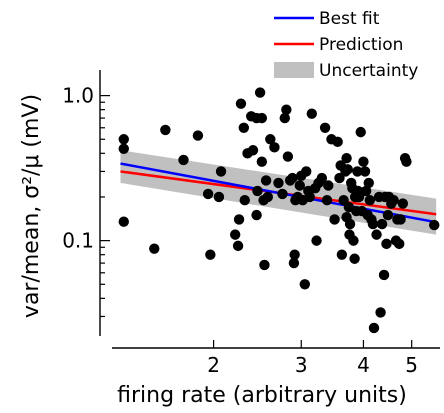 The image size is (444, 413). Describe the element at coordinates (349, 19) in the screenshot. I see `legend-label: Best fit` at that location.